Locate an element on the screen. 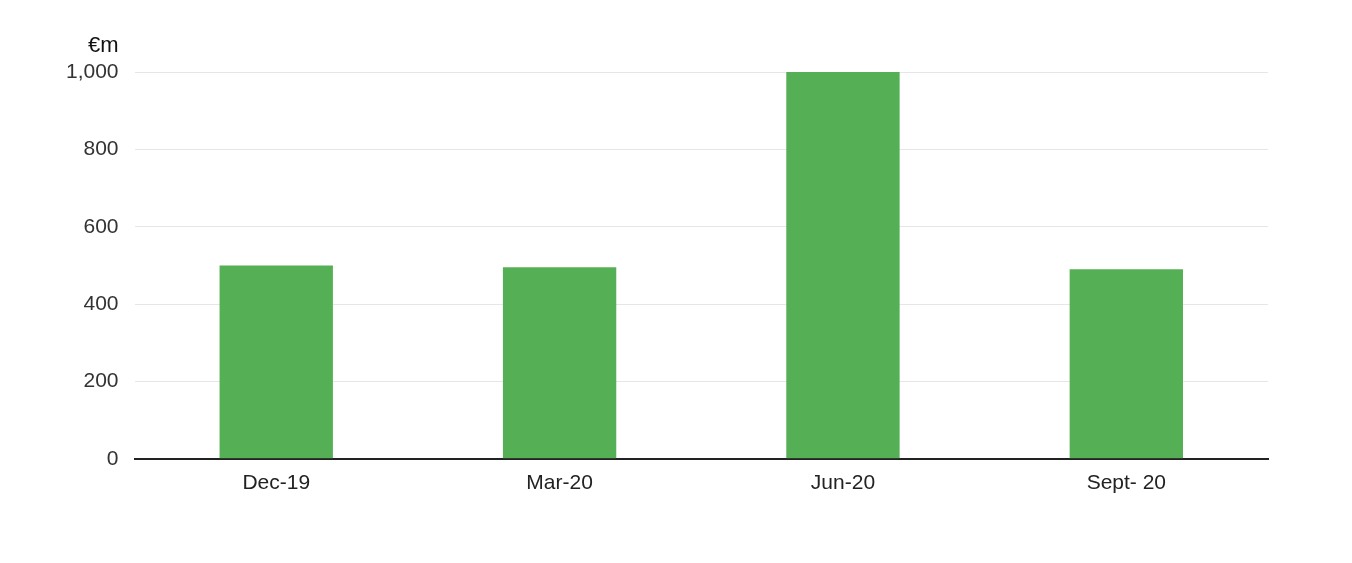 Image resolution: width=1352 pixels, height=563 pixels. y-tick-label: 800 is located at coordinates (101, 148).